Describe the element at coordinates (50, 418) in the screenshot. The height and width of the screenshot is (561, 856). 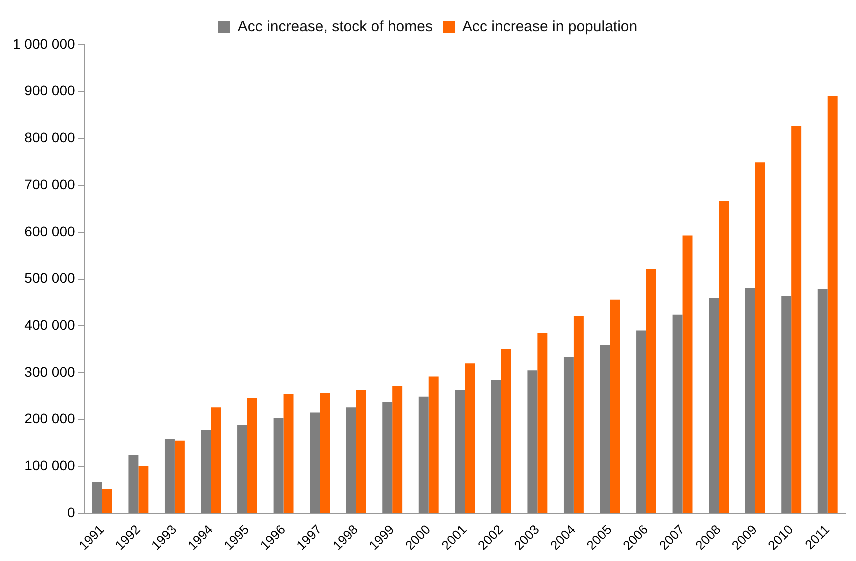
I see `y-tick-label: 200 000` at that location.